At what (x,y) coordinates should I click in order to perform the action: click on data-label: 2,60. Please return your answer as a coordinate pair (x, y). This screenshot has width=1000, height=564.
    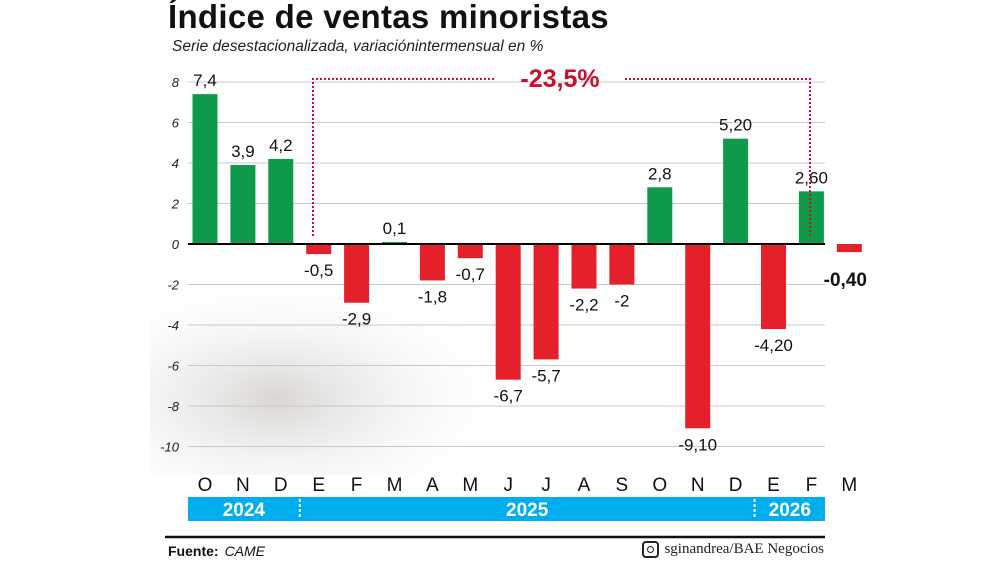
    Looking at the image, I should click on (811, 177).